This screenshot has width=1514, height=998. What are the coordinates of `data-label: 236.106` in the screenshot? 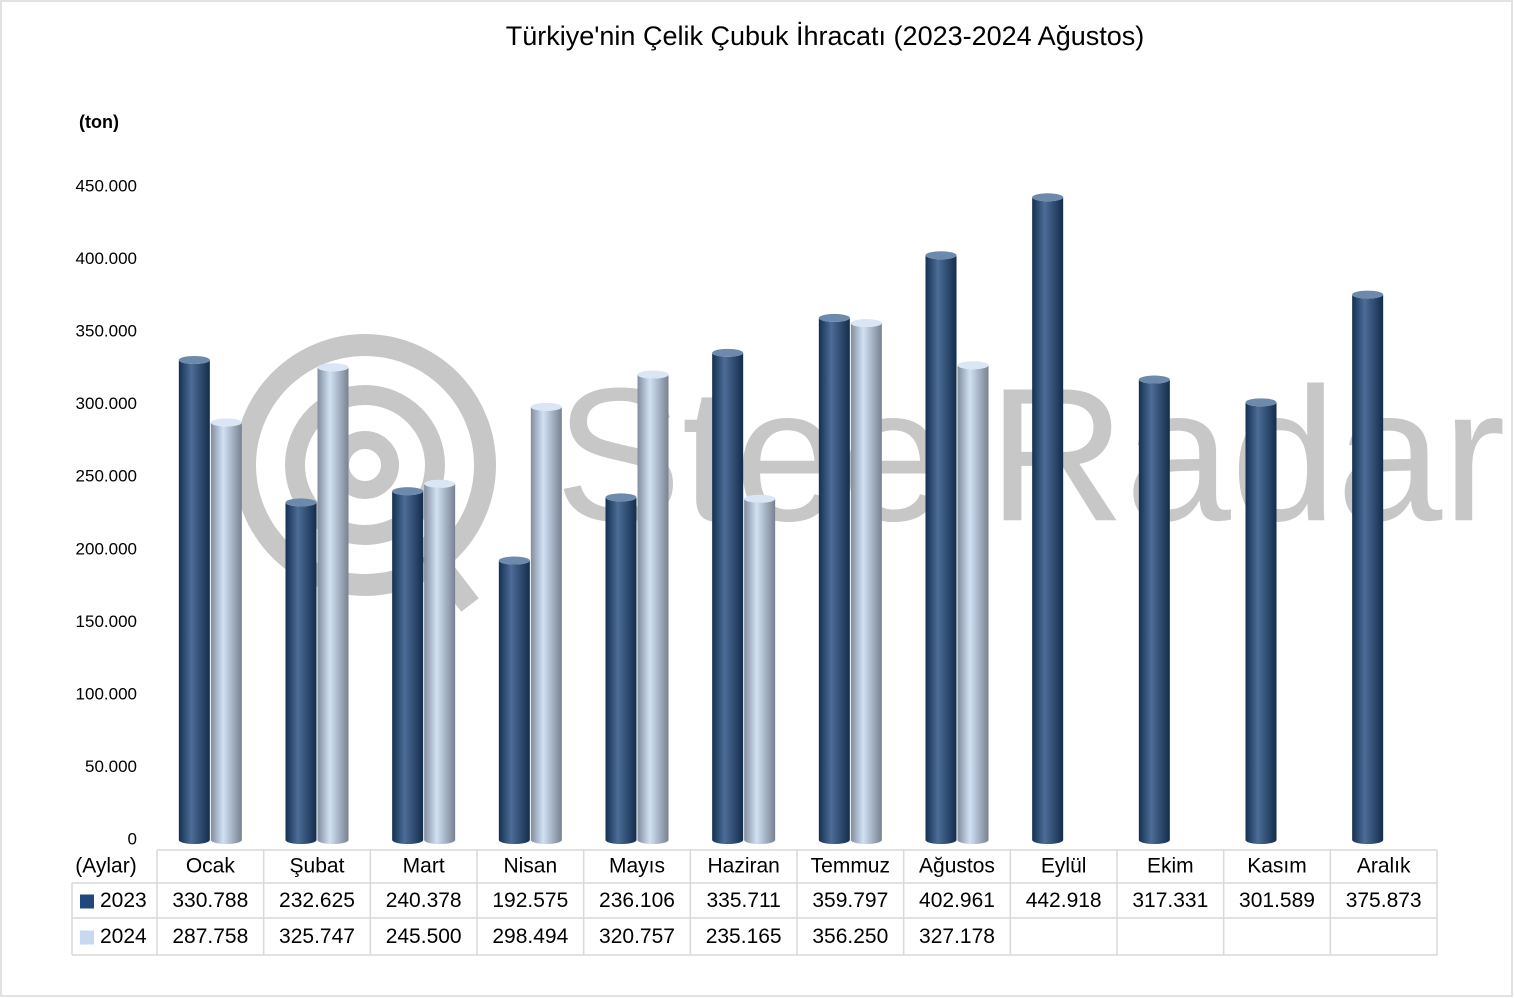 It's located at (637, 900).